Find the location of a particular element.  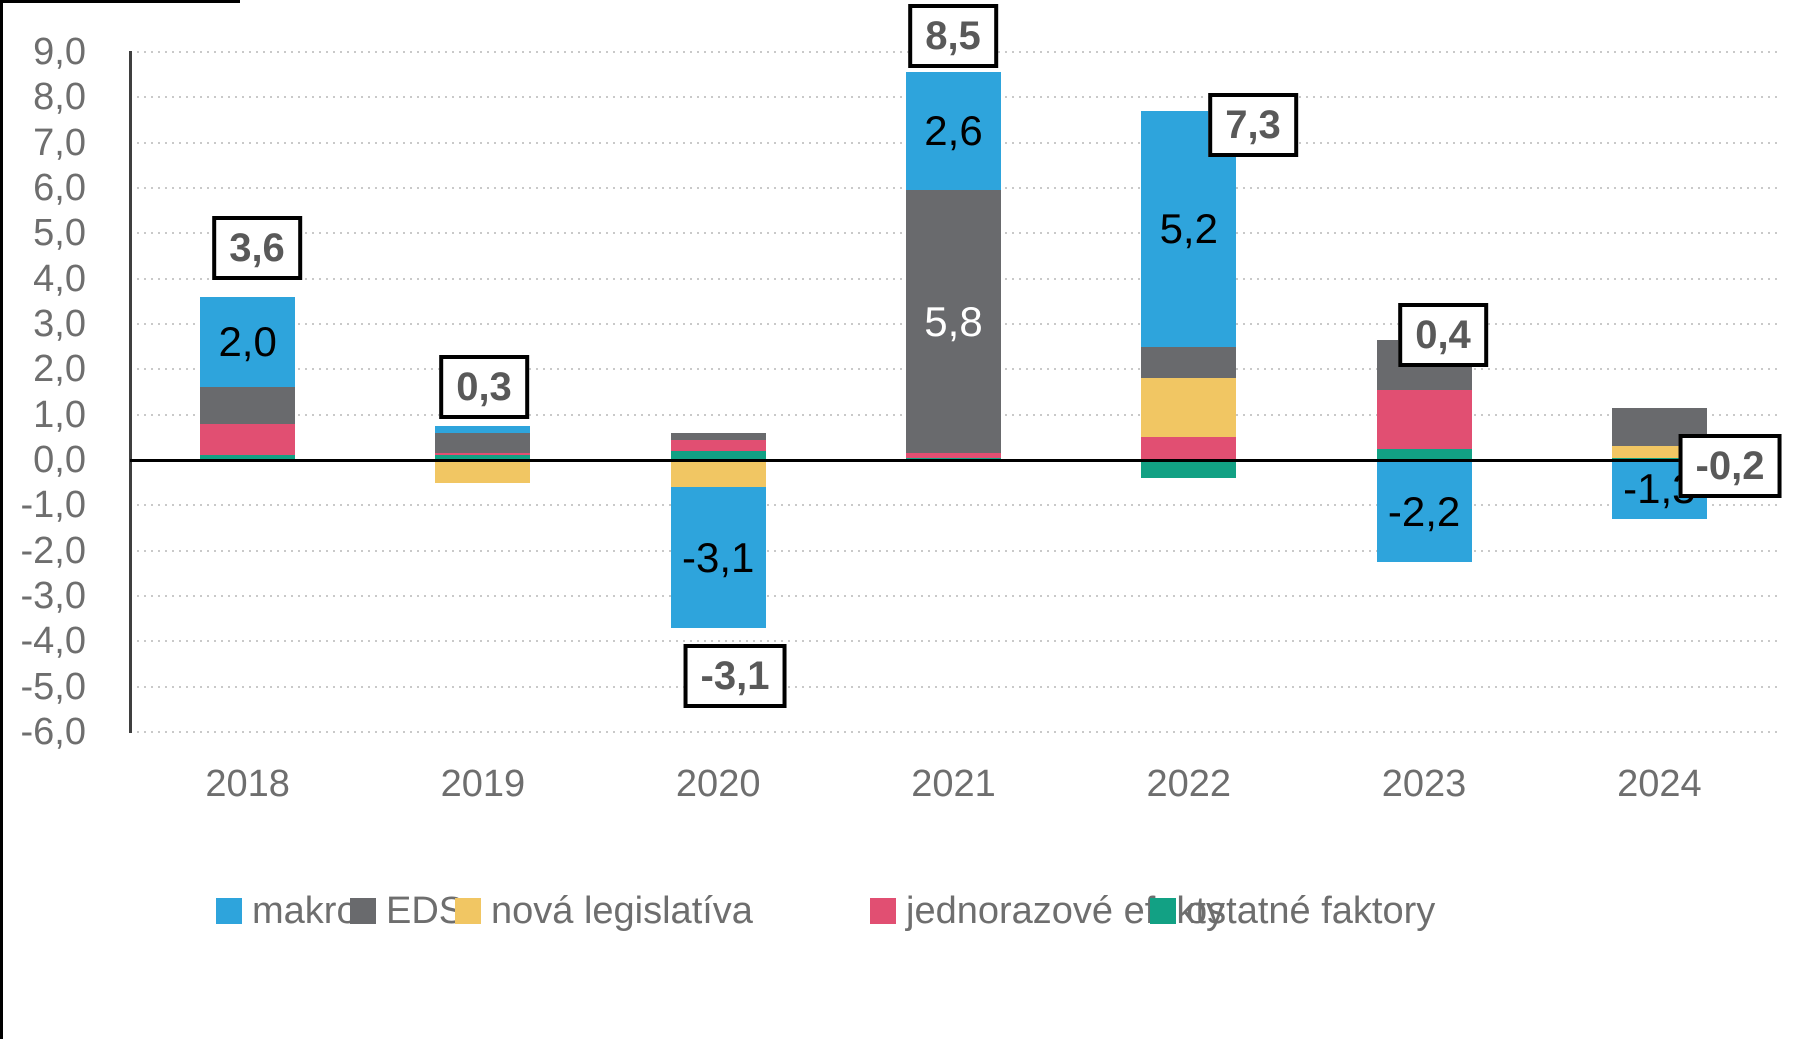

y-tick-label: -2,0 is located at coordinates (53, 550).